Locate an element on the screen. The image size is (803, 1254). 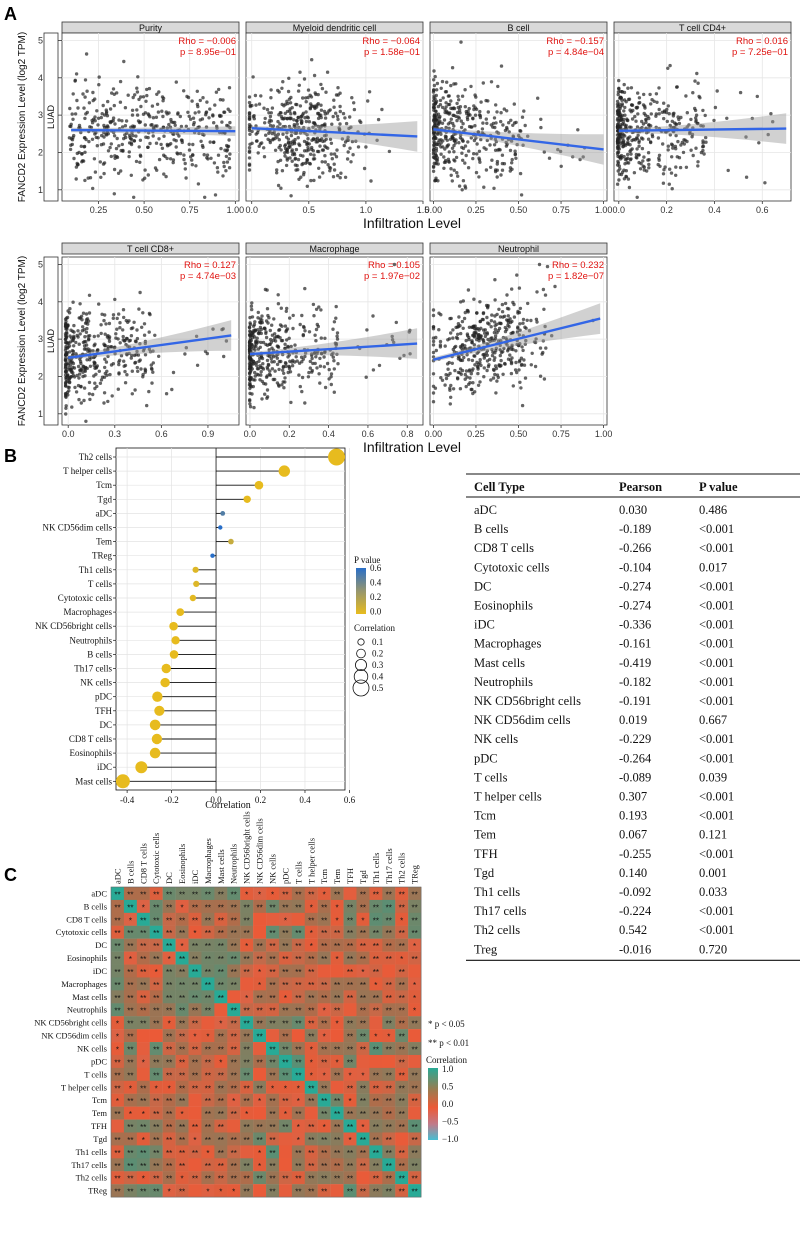
heatmap-colorbar is located at coordinates (433, 1104).